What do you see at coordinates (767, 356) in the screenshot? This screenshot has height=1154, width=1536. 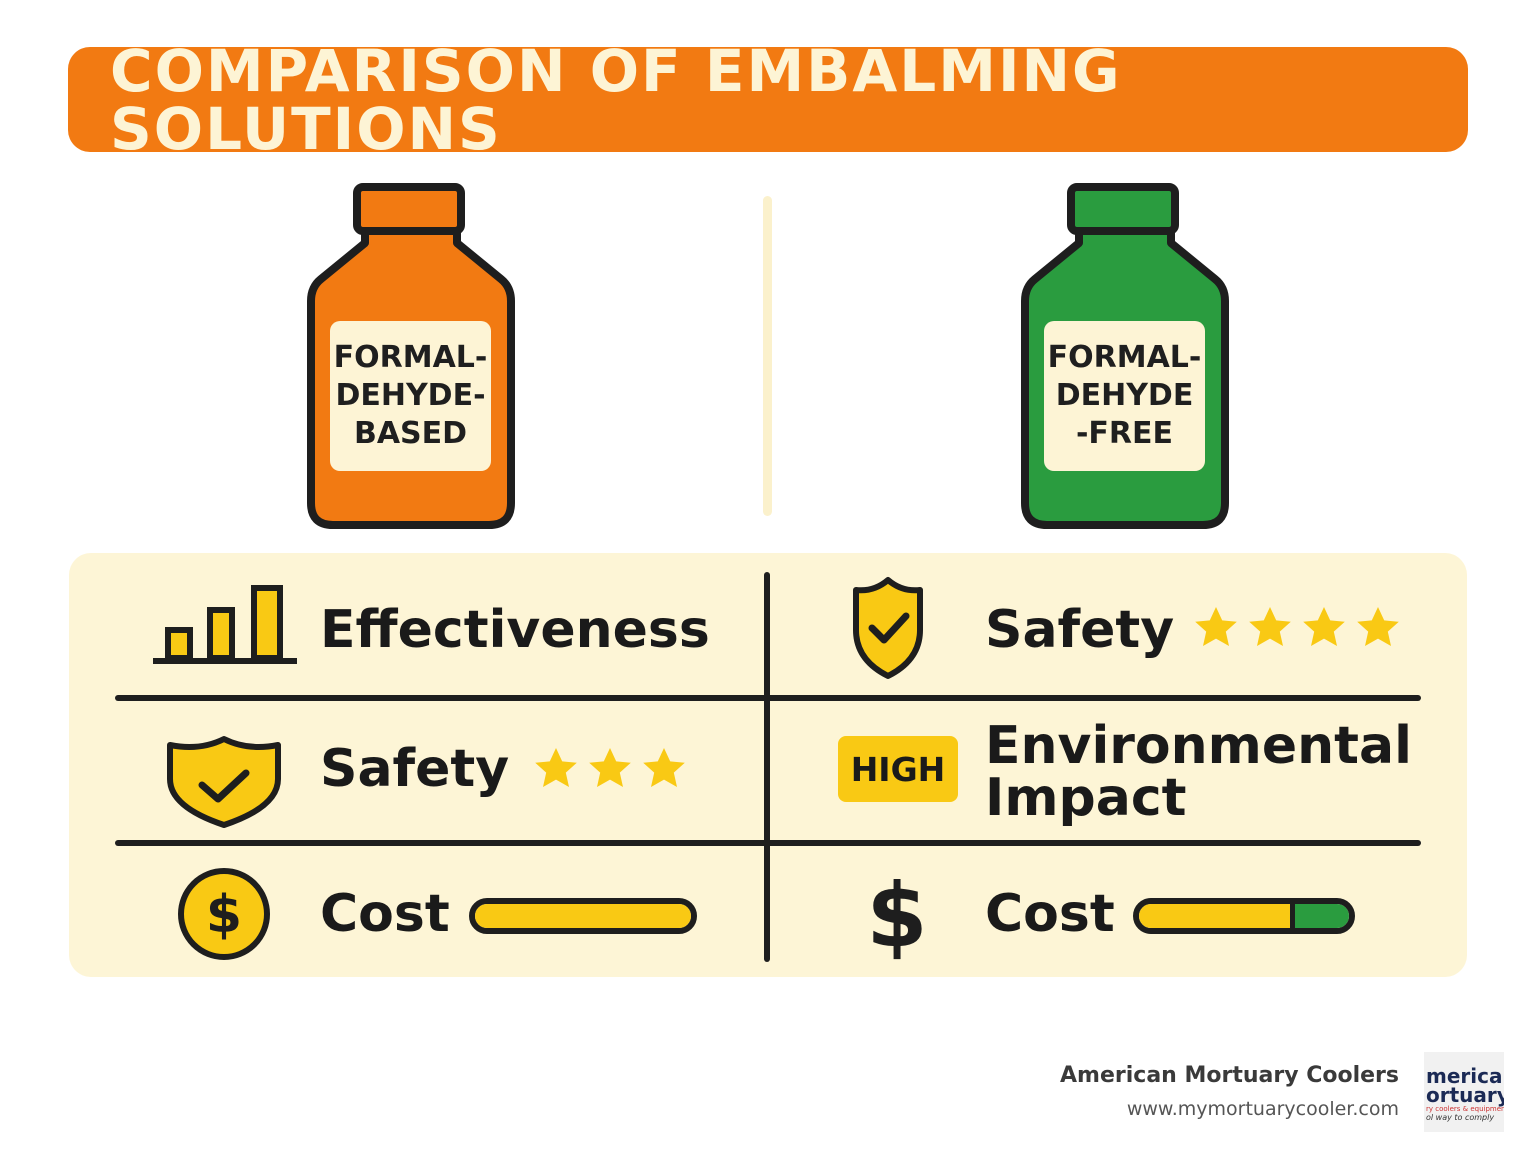 I see `center-divider` at bounding box center [767, 356].